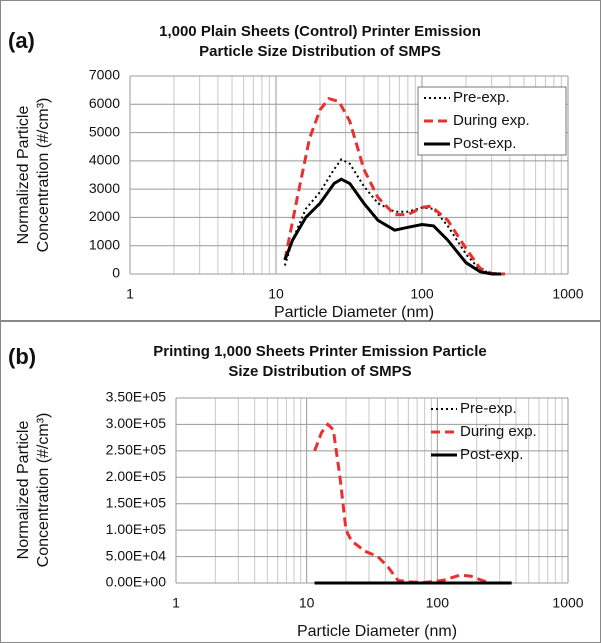 The height and width of the screenshot is (643, 601). What do you see at coordinates (319, 371) in the screenshot?
I see `chart-title: Size Distribution of SMPS` at bounding box center [319, 371].